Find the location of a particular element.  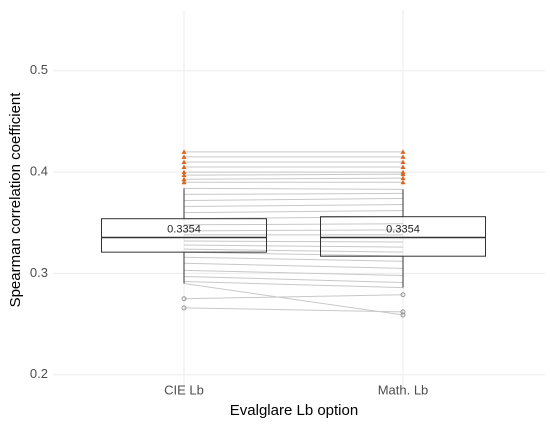

y-tick-label: 0.4 is located at coordinates (39, 171).